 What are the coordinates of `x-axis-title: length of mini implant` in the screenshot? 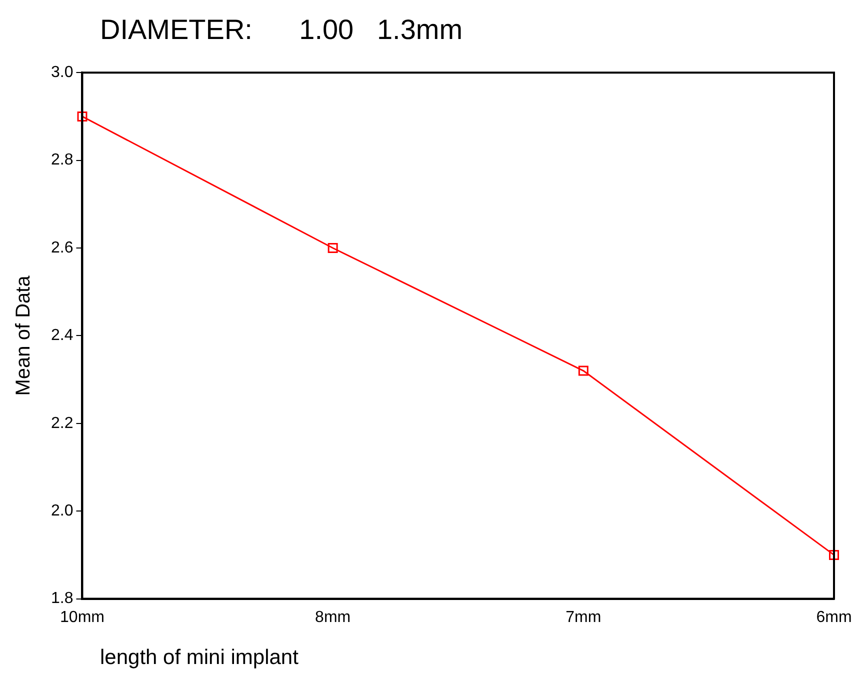 It's located at (199, 658).